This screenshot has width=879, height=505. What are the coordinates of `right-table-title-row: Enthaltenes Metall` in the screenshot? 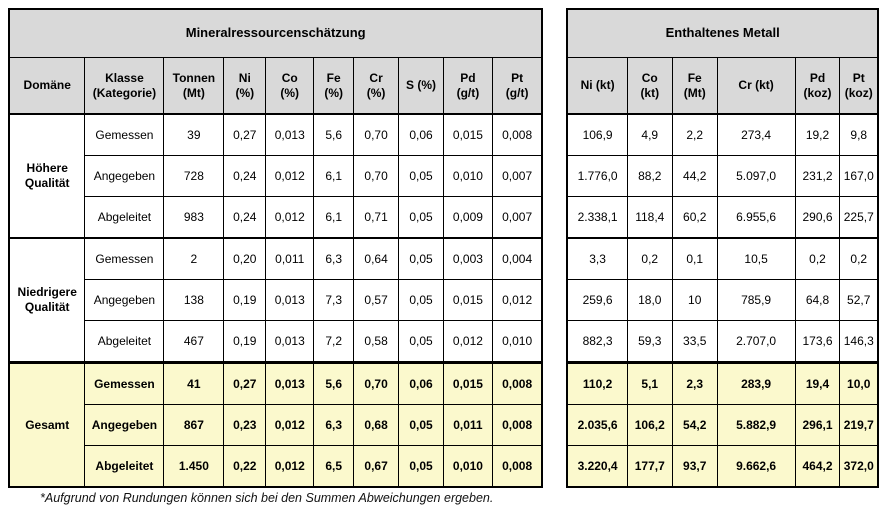 It's located at (722, 33).